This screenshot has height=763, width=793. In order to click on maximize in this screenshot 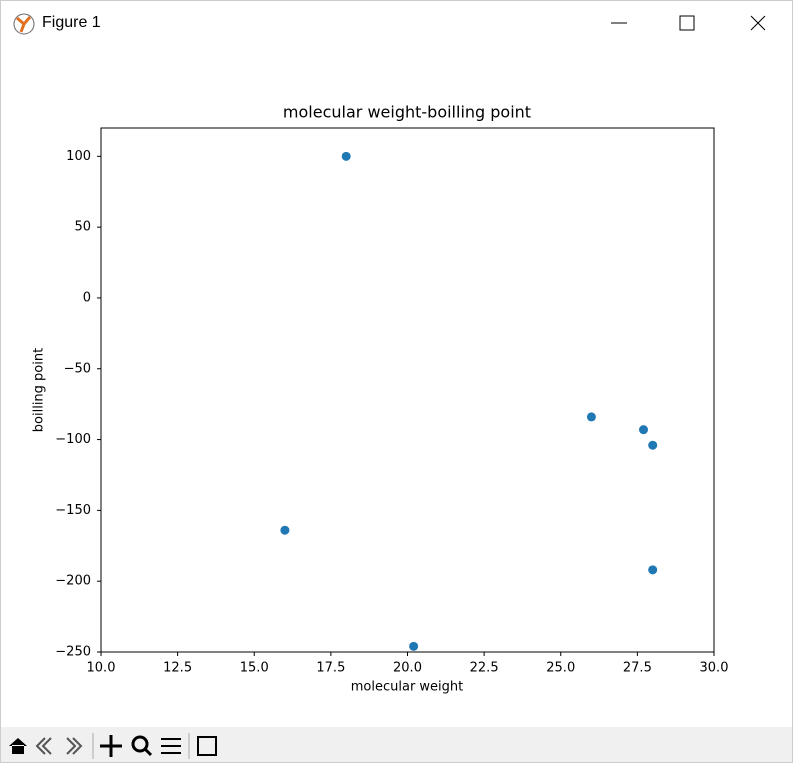, I will do `click(687, 23)`.